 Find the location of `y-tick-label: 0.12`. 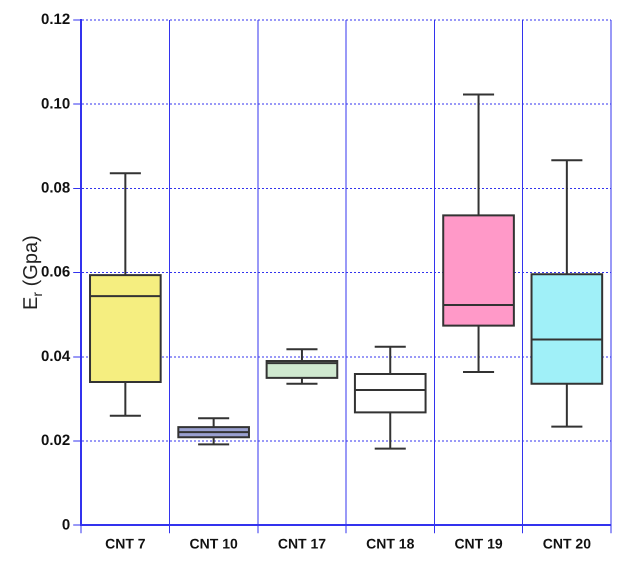

y-tick-label: 0.12 is located at coordinates (55, 19).